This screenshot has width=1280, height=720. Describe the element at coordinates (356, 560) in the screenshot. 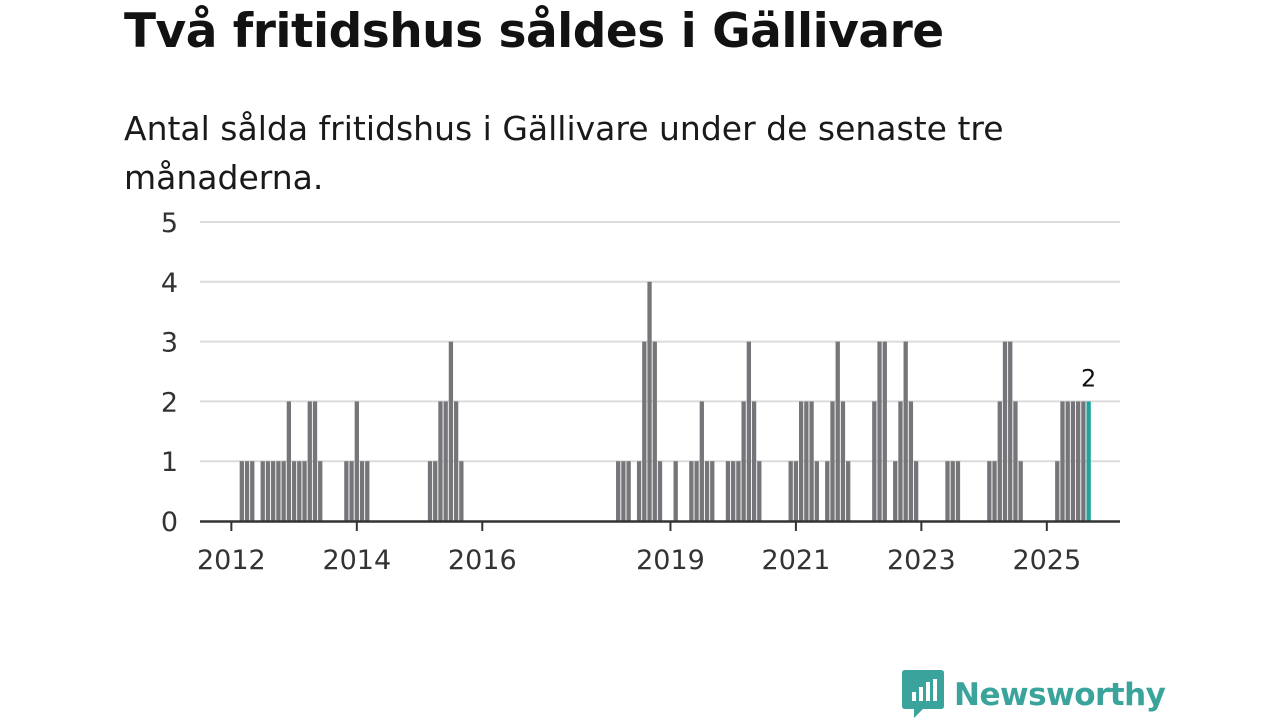

I see `x-tick-label: 2014` at that location.